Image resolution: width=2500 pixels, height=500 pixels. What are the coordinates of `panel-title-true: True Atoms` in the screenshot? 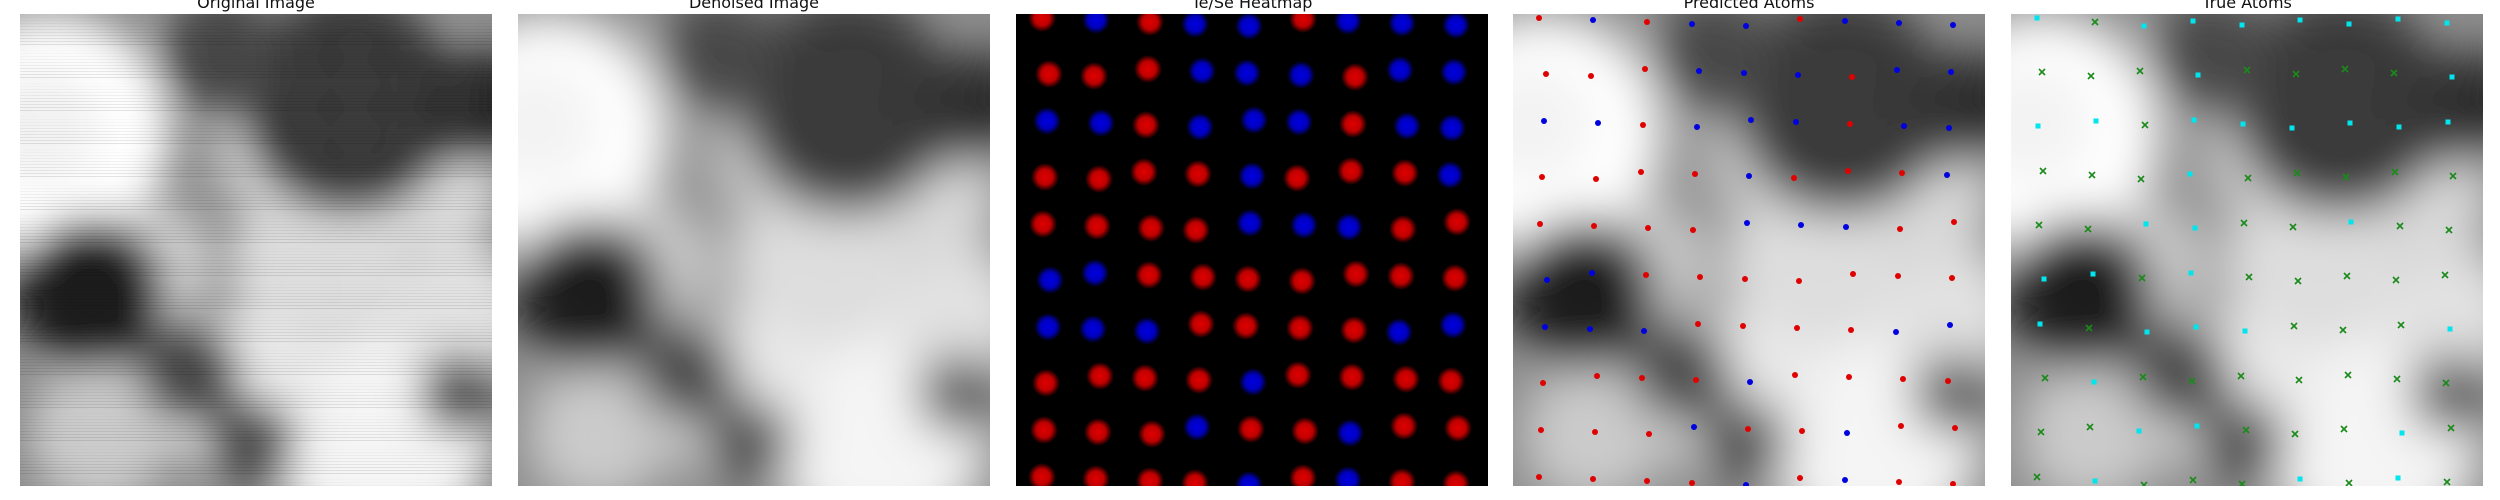 It's located at (2247, 5).